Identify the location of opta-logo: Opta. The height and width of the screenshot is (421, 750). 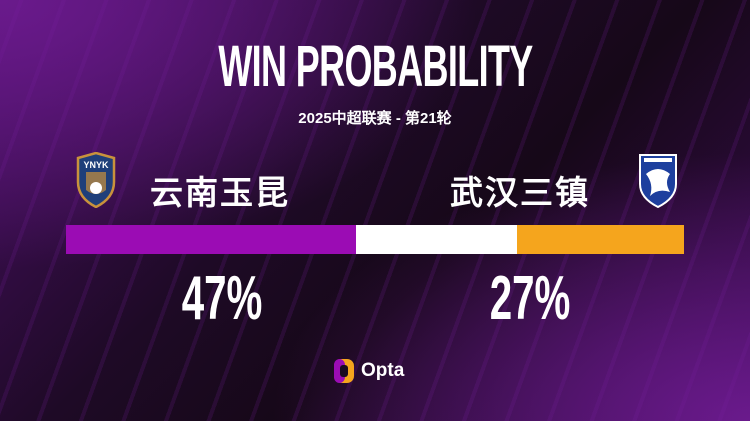
(368, 371).